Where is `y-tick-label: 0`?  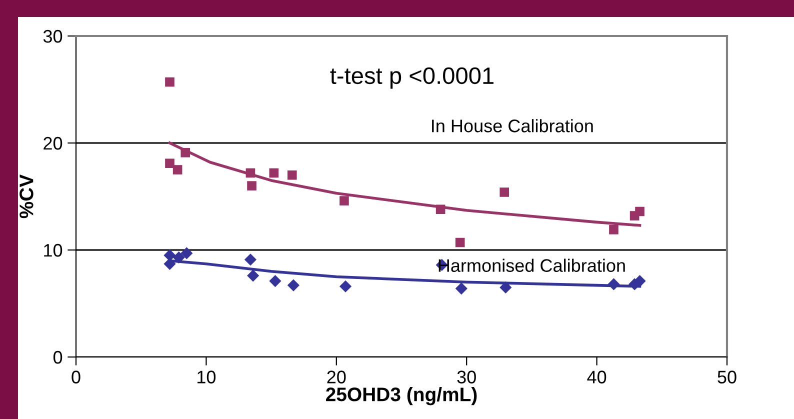 y-tick-label: 0 is located at coordinates (57, 357).